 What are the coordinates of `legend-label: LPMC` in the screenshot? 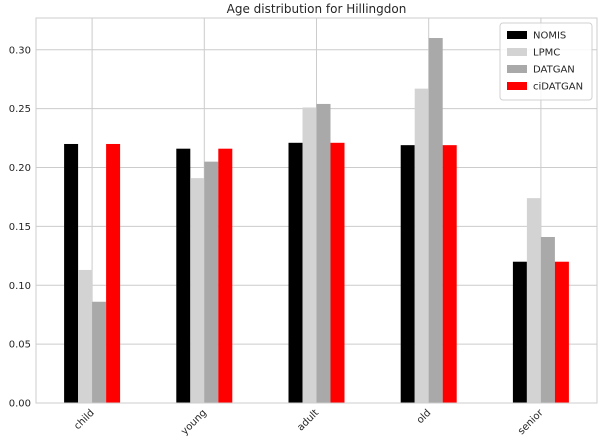 It's located at (546, 53).